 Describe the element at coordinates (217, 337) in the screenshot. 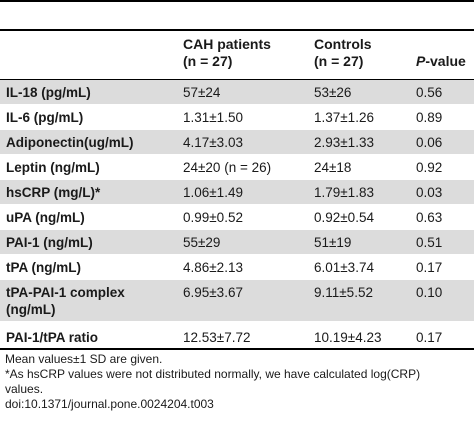

I see `row-cah-value: 12.53±7.72` at that location.